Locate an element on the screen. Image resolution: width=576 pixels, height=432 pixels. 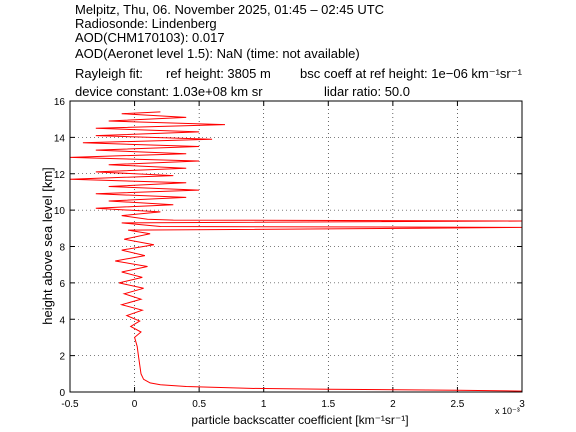
y-tick-label: 16 is located at coordinates (60, 102).